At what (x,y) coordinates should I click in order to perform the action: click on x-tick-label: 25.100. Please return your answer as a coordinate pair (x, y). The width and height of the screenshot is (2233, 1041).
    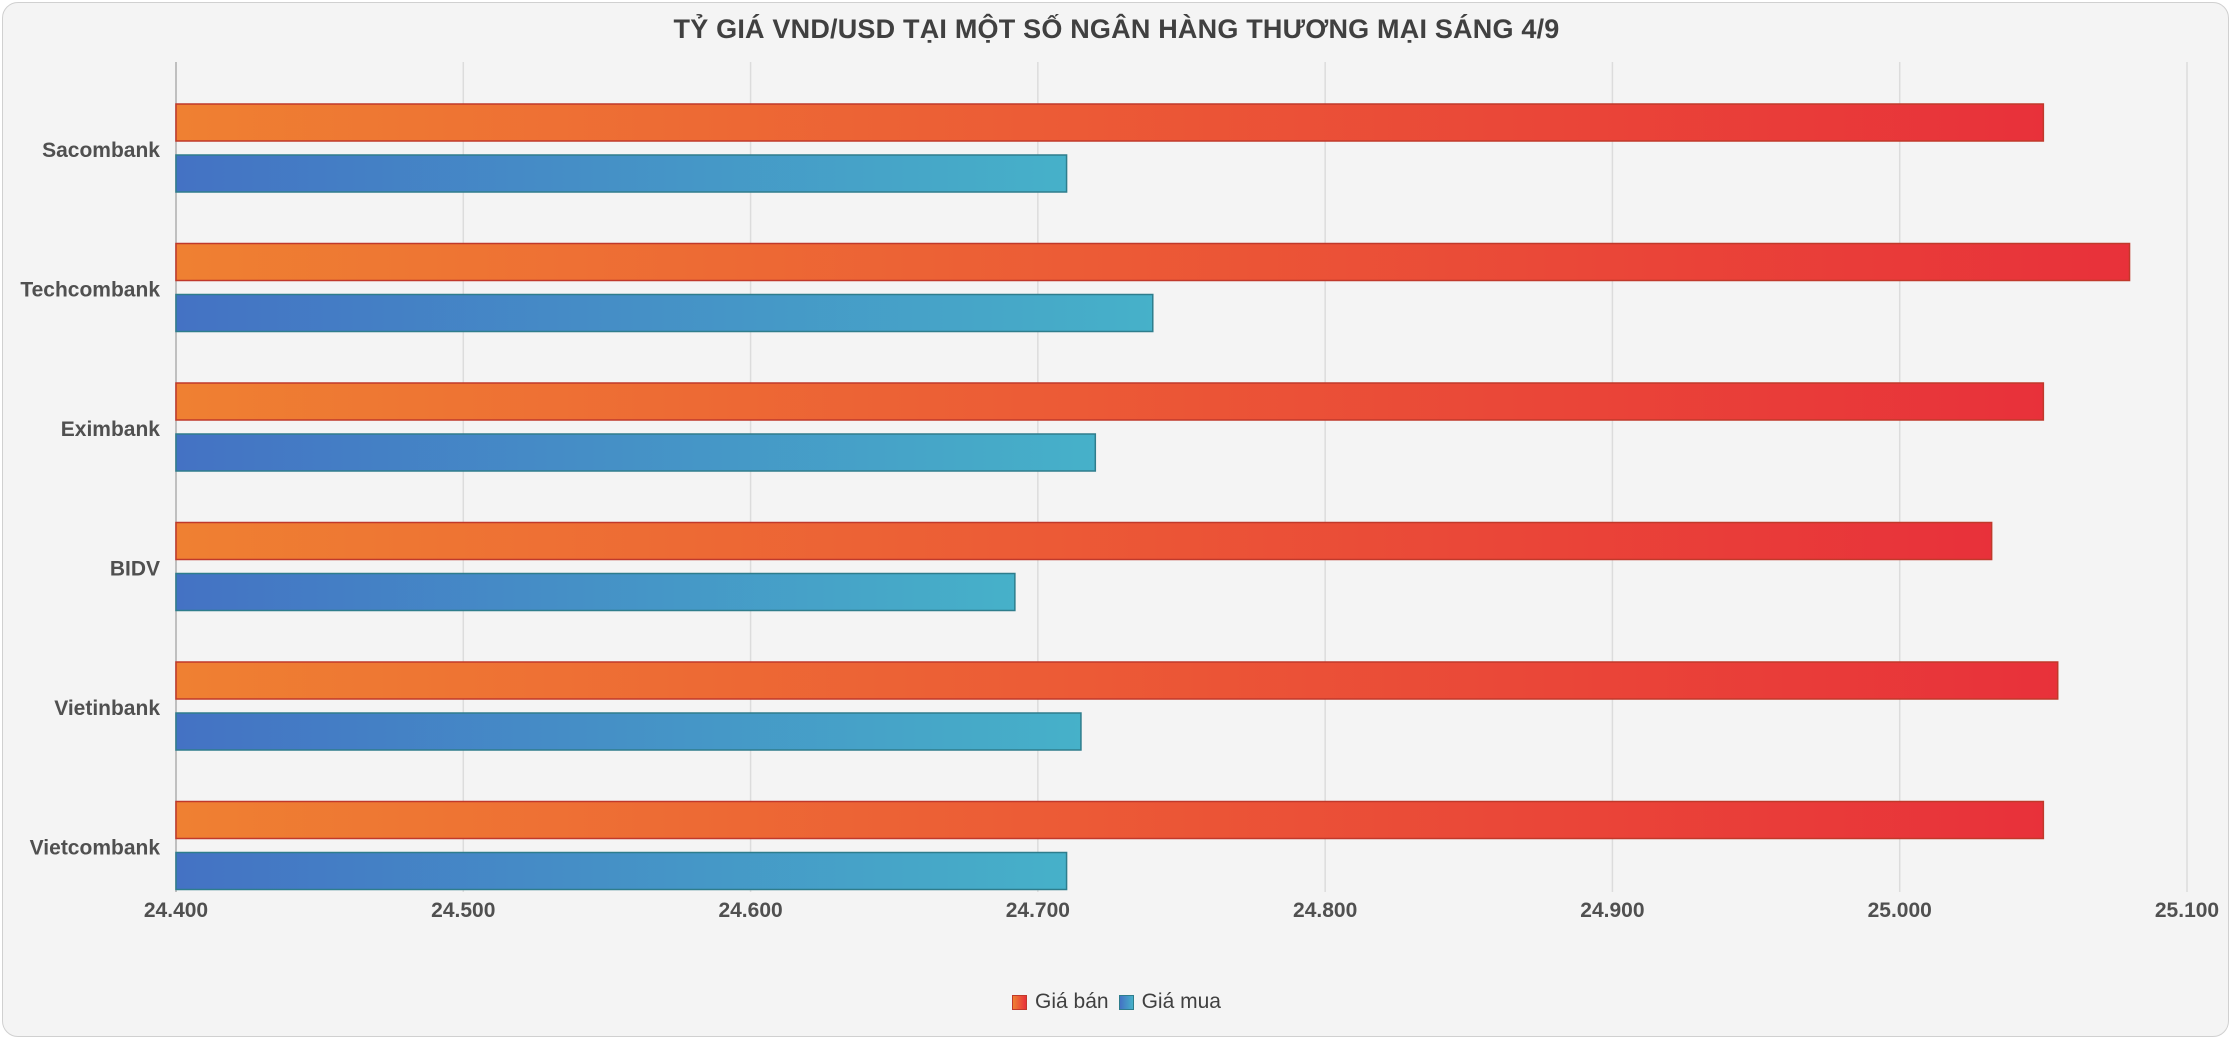
    Looking at the image, I should click on (2187, 910).